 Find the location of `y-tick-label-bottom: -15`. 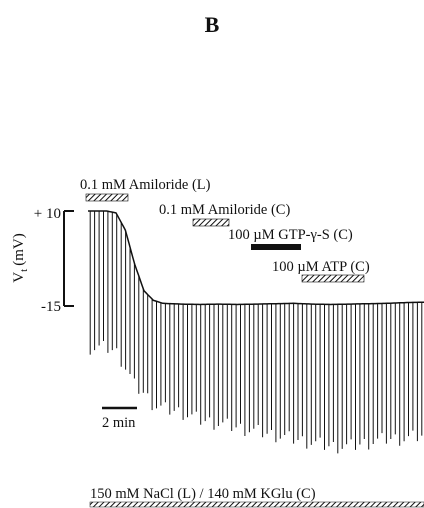

y-tick-label-bottom: -15 is located at coordinates (51, 307).